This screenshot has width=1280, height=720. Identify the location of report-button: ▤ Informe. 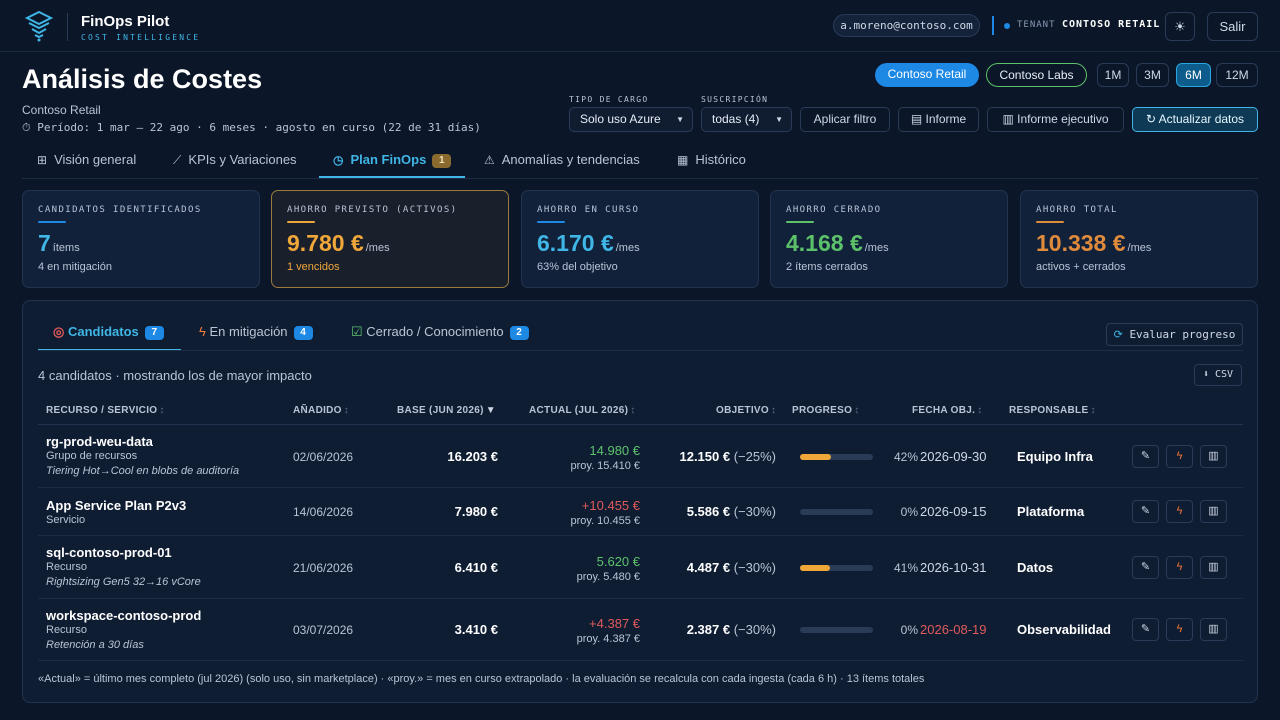
(938, 119).